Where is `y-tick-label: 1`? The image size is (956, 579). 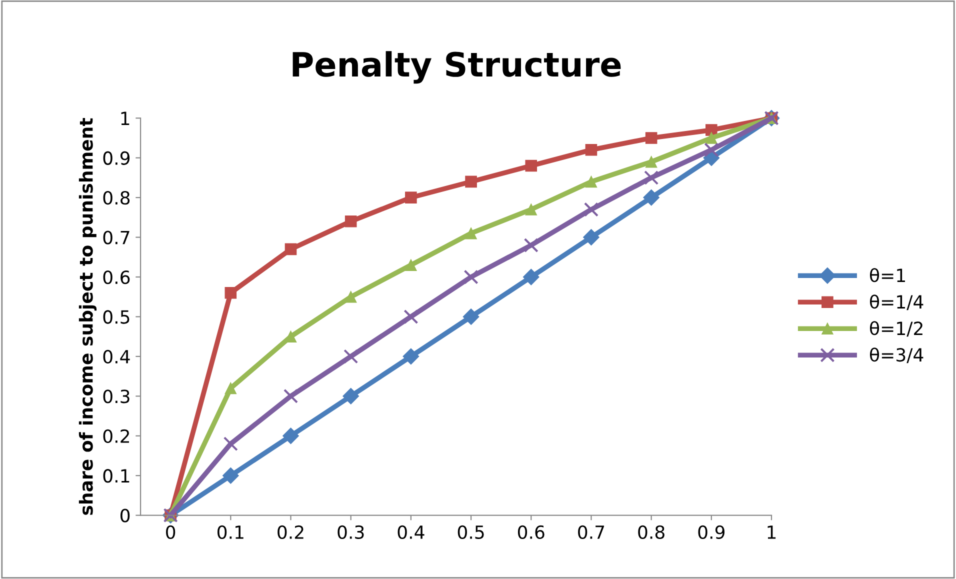
y-tick-label: 1 is located at coordinates (125, 118).